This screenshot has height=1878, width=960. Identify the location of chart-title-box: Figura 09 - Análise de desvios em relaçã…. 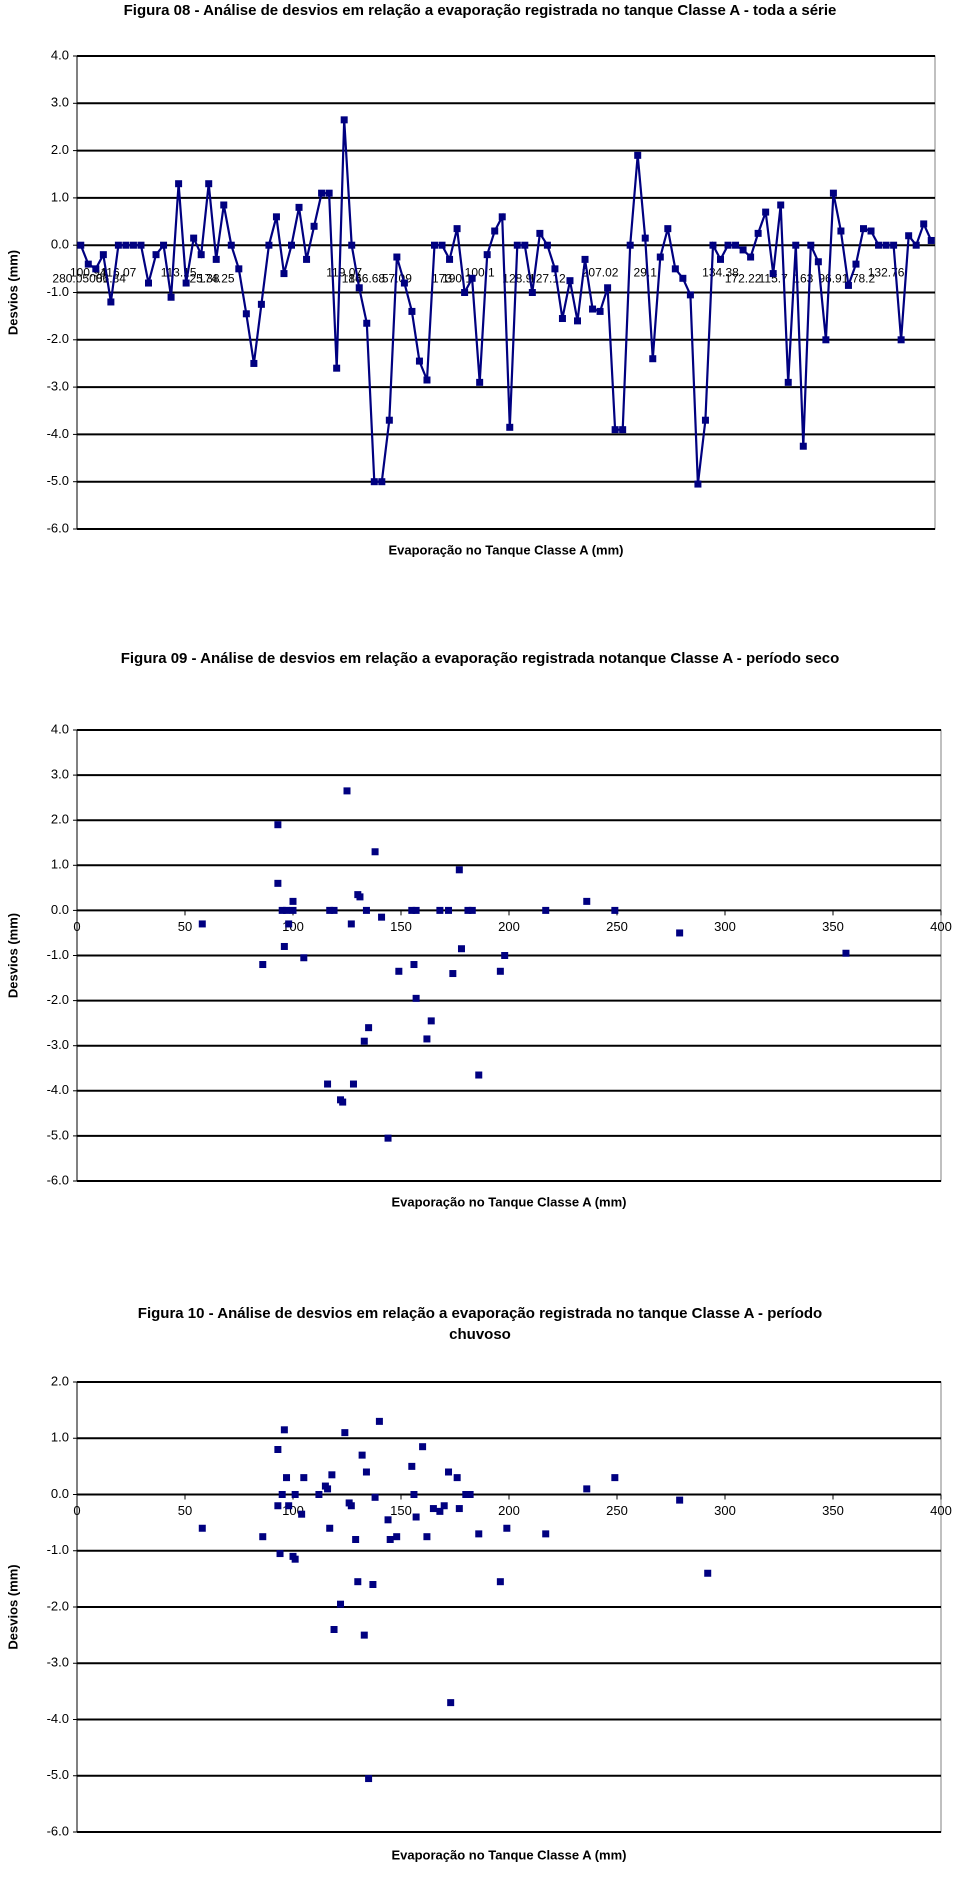
(480, 658).